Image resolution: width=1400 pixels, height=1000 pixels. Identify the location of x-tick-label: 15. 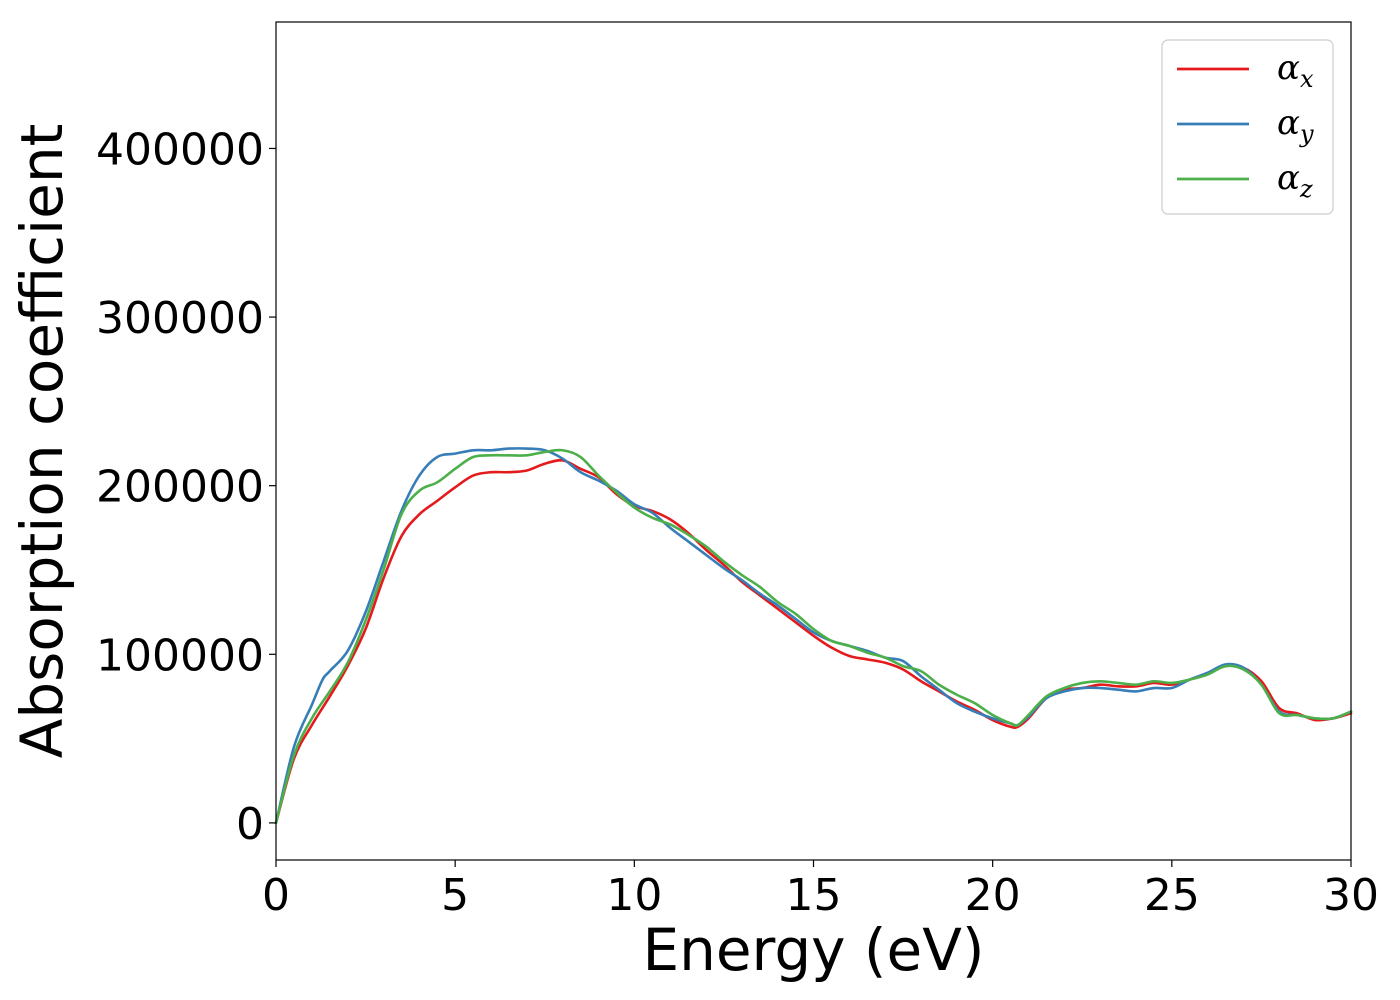
(814, 895).